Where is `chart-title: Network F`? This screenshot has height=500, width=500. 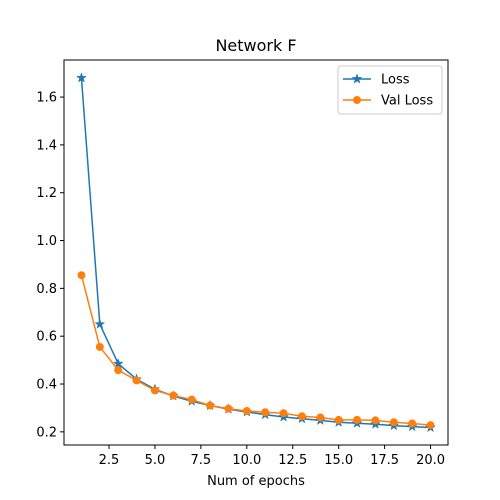
chart-title: Network F is located at coordinates (255, 45).